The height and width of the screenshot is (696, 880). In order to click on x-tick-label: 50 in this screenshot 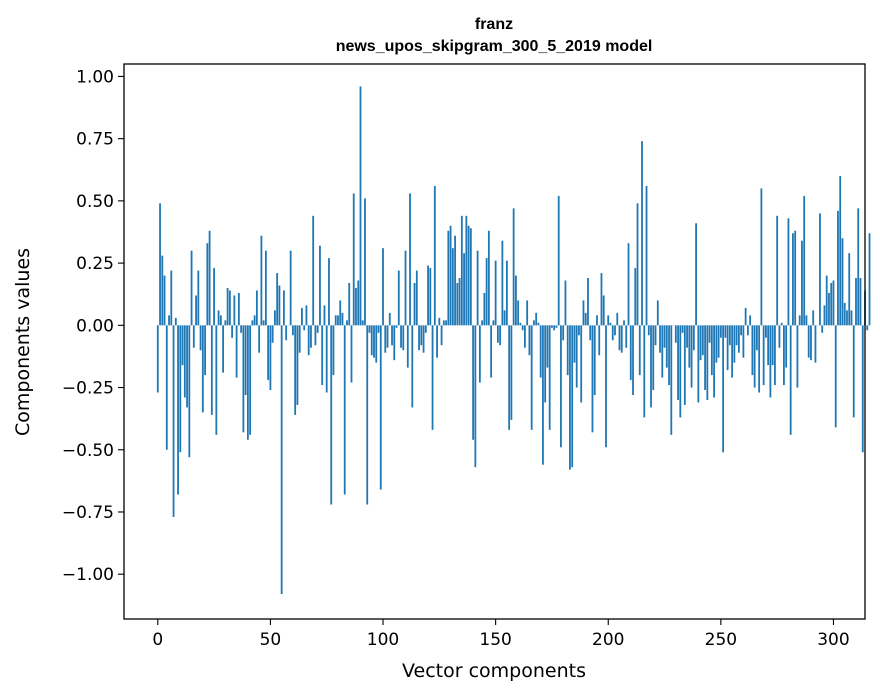, I will do `click(271, 640)`.